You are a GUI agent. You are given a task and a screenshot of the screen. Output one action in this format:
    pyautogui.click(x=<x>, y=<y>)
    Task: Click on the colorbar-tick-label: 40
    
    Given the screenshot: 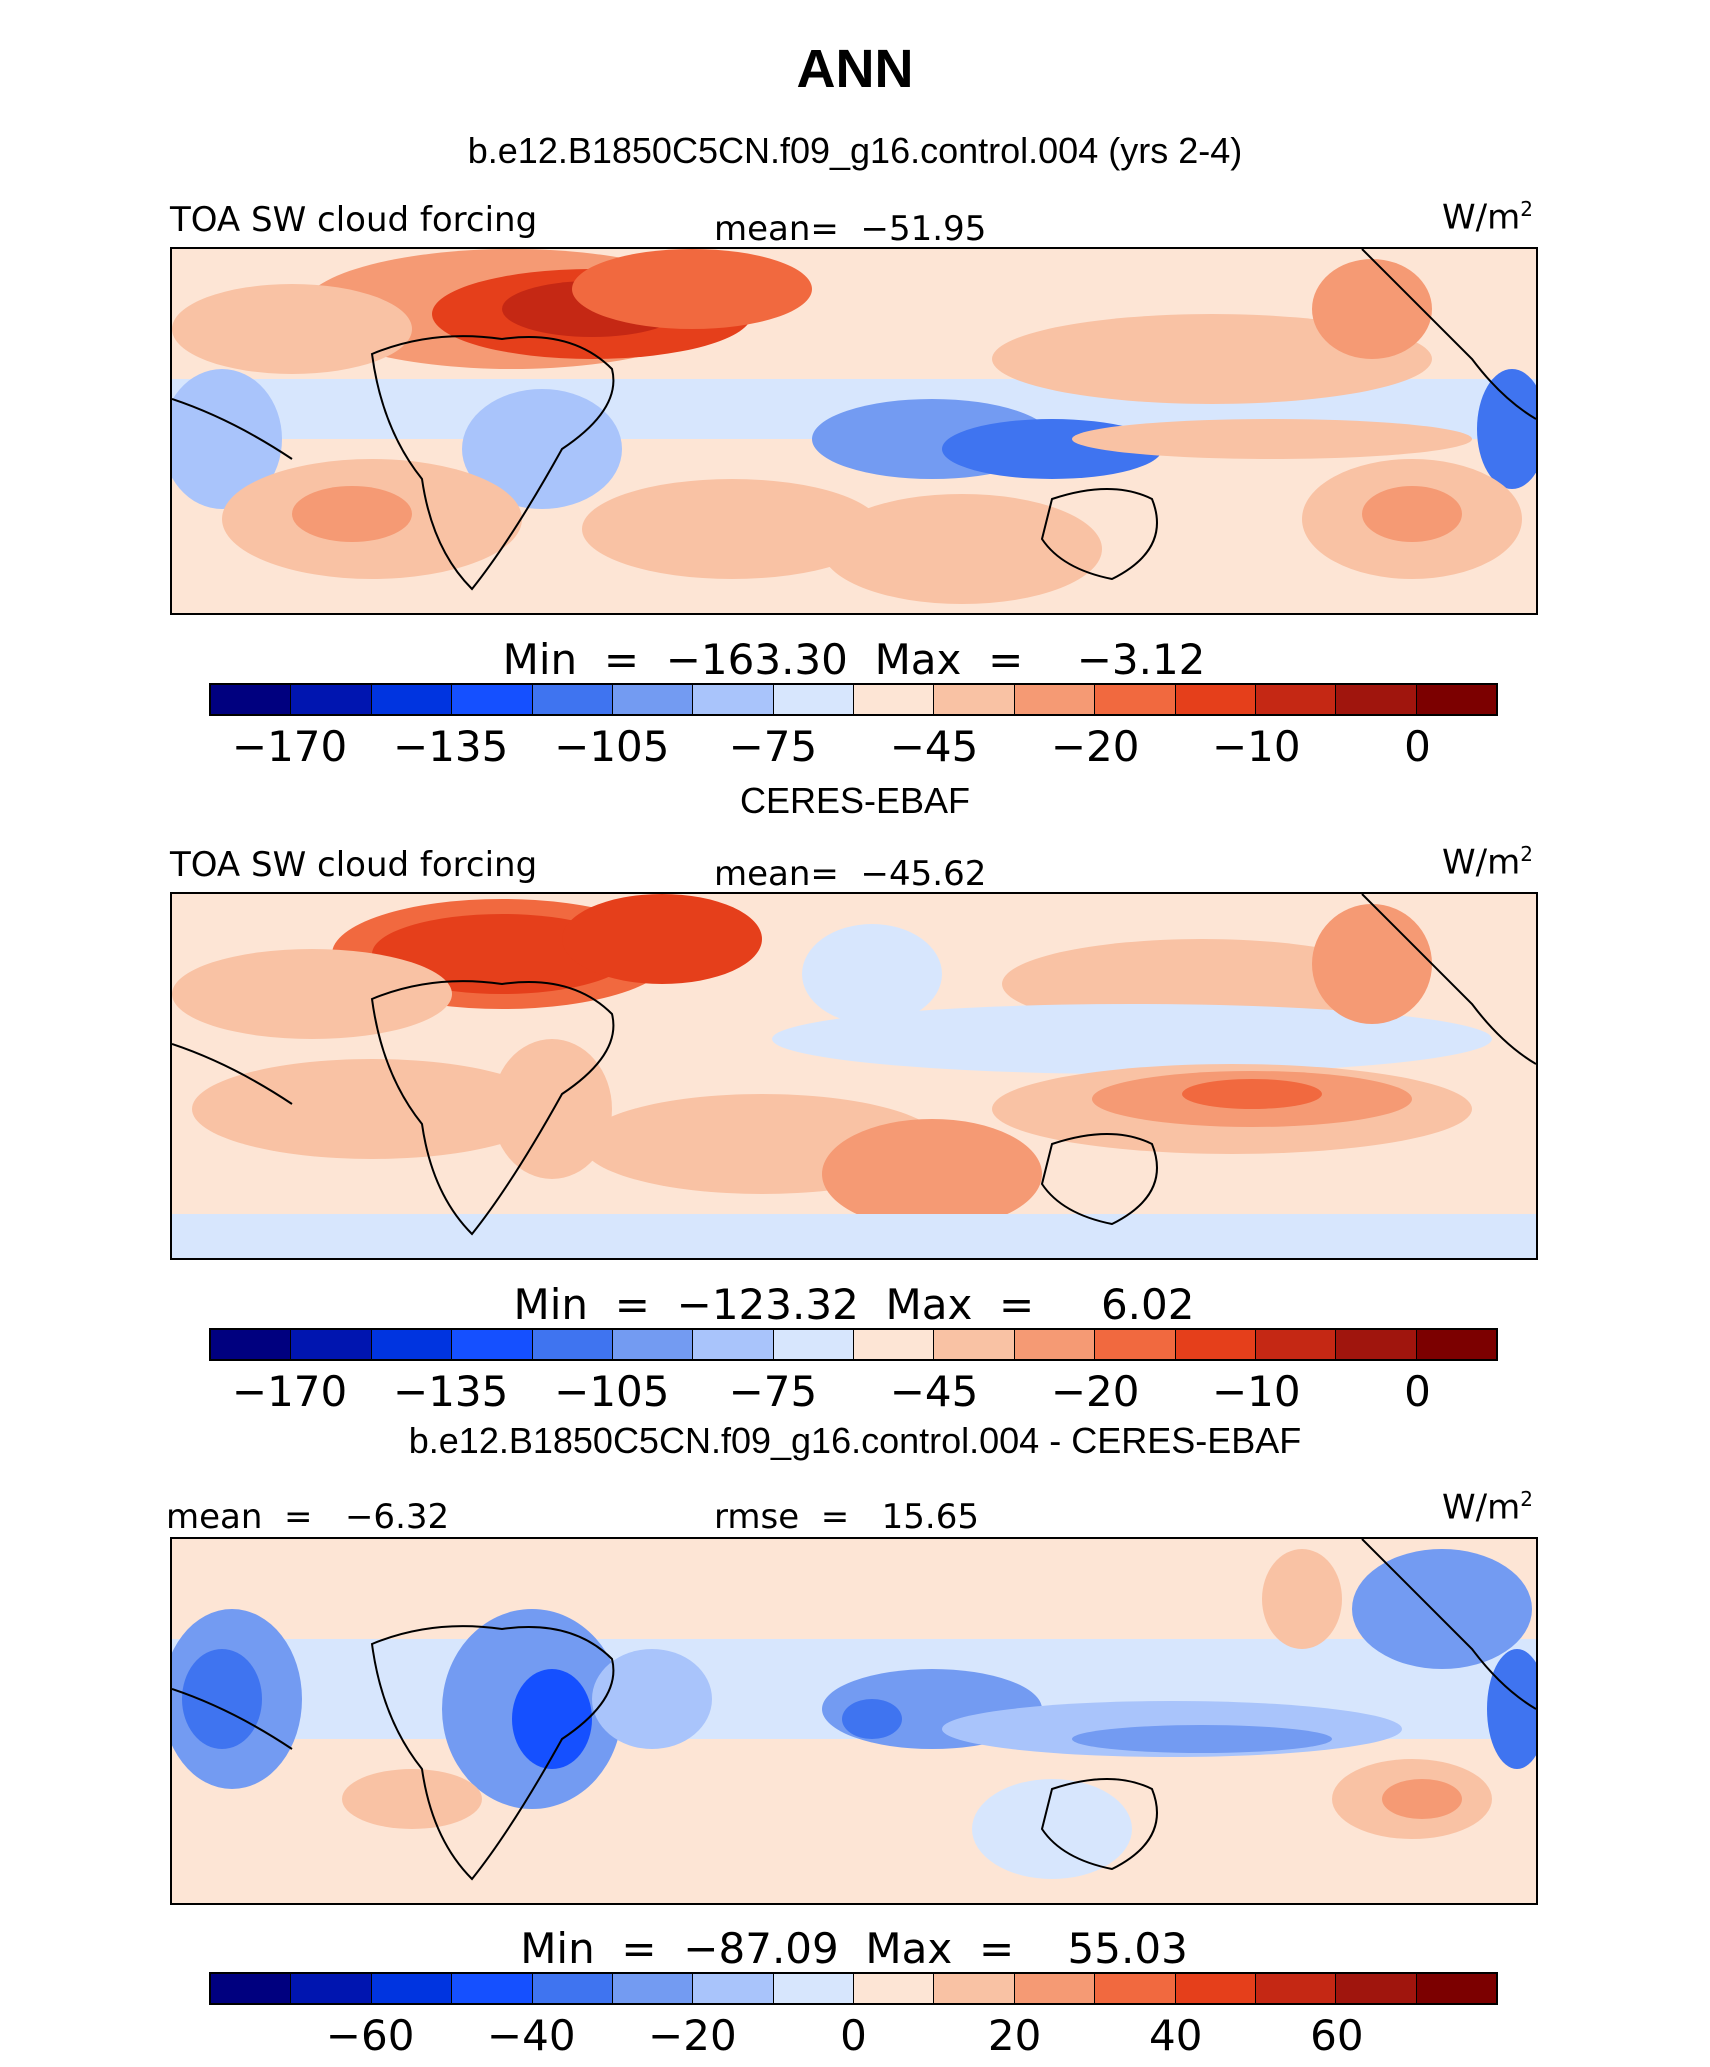 What is the action you would take?
    pyautogui.click(x=1176, y=2035)
    